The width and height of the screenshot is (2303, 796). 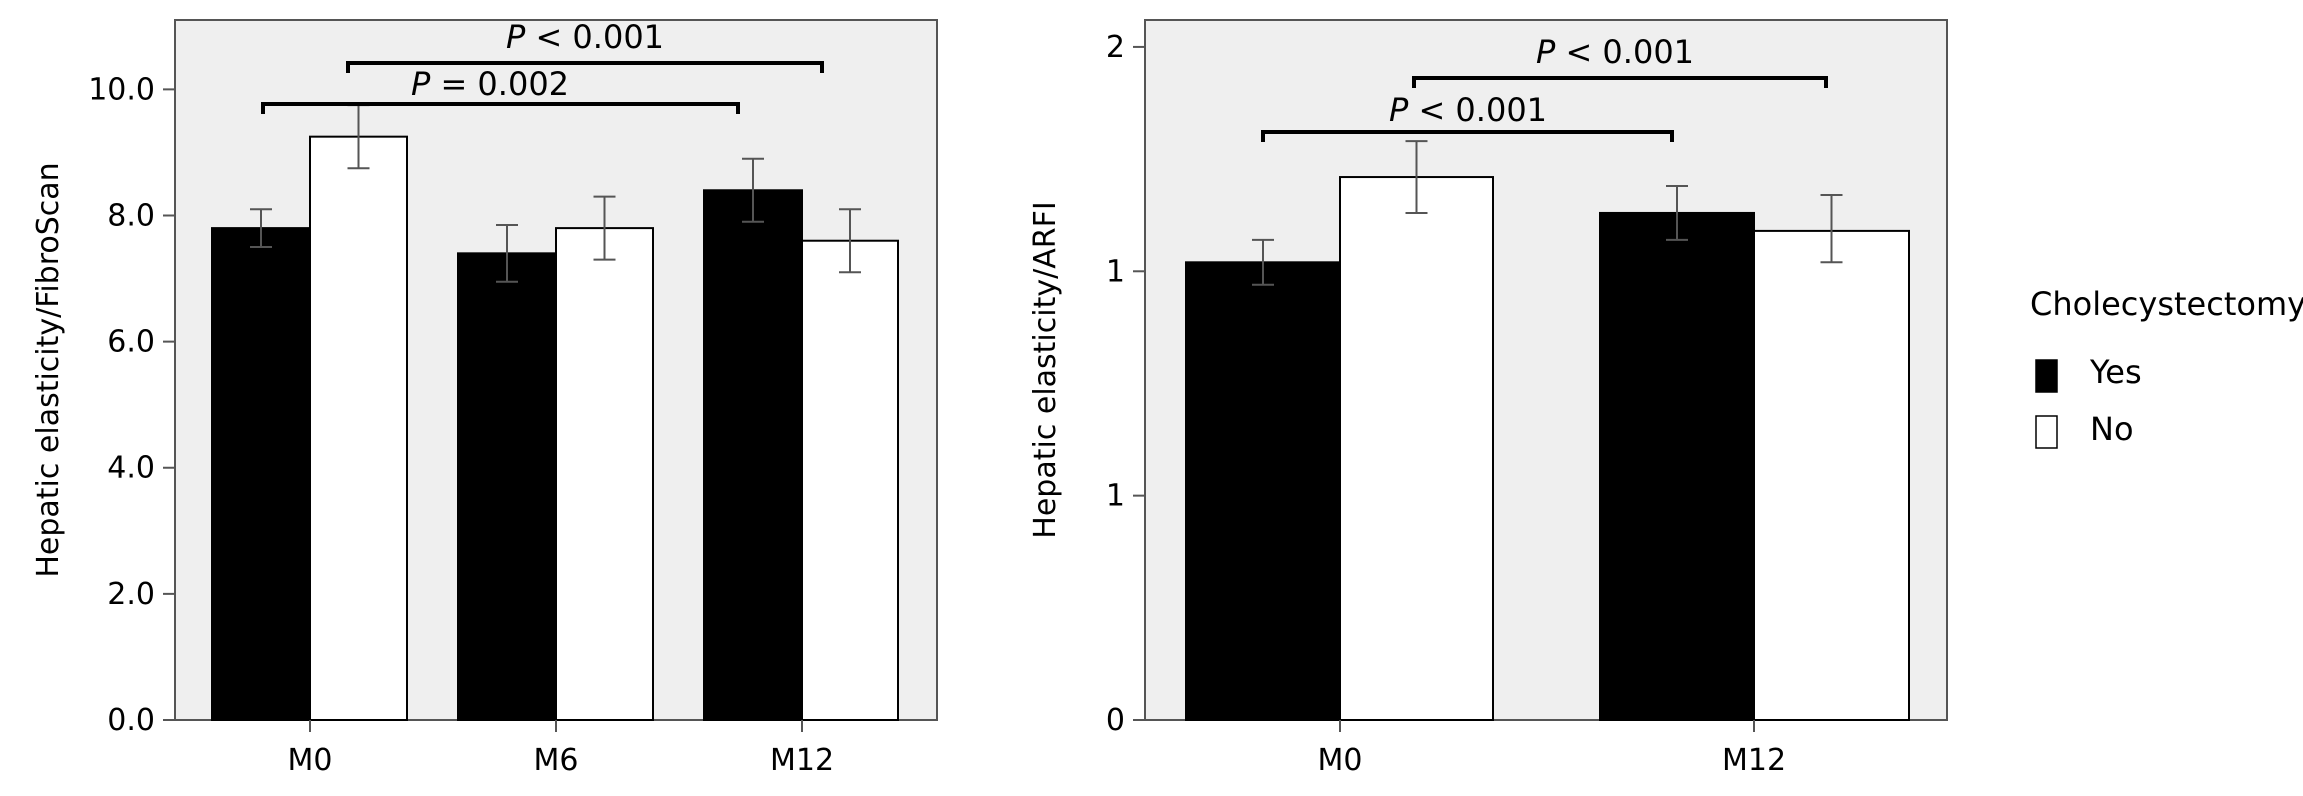 What do you see at coordinates (556, 760) in the screenshot?
I see `x-tick-label: M6` at bounding box center [556, 760].